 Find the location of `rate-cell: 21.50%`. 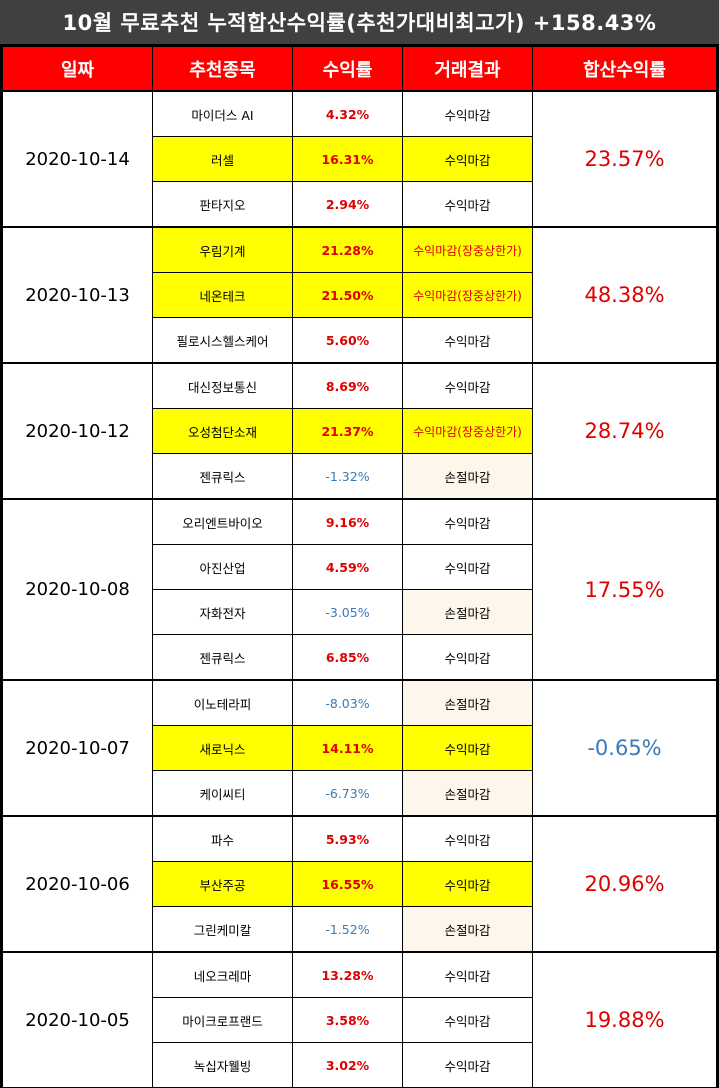

rate-cell: 21.50% is located at coordinates (347, 295).